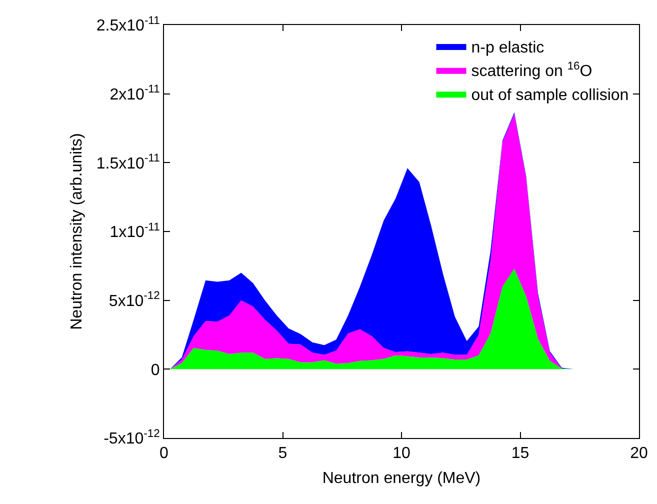  What do you see at coordinates (531, 70) in the screenshot?
I see `legend-label: scattering on $^{16}$O` at bounding box center [531, 70].